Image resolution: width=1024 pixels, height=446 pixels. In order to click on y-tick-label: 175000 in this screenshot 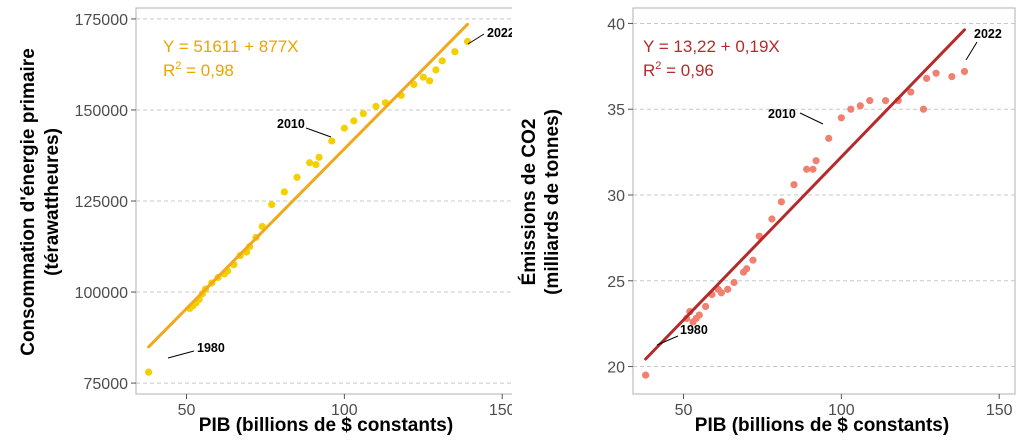, I will do `click(101, 20)`.